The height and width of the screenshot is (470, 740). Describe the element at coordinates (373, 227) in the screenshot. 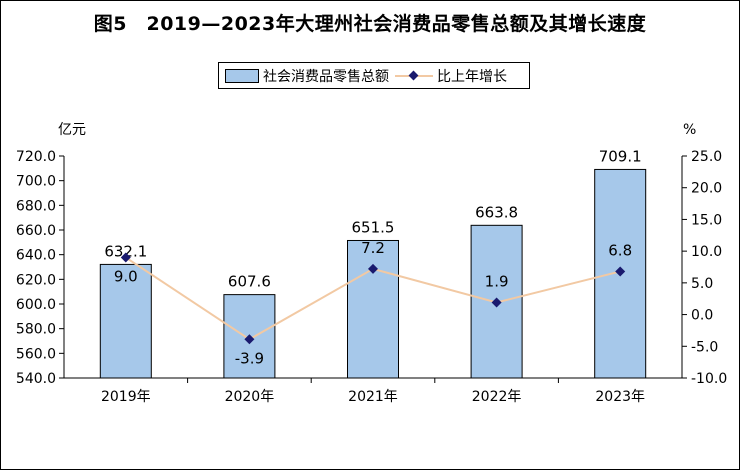

I see `bar-value-label: 651.5` at that location.